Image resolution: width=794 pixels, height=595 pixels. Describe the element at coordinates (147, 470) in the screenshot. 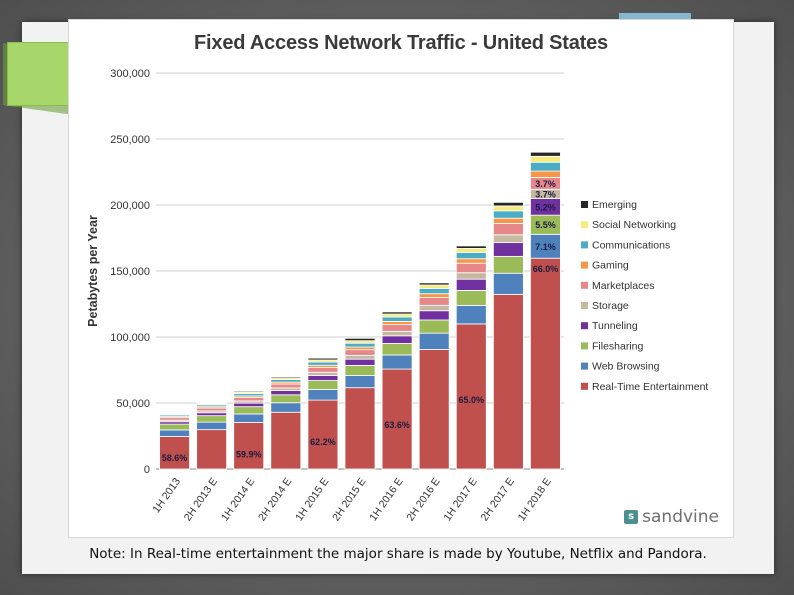

I see `y-tick-label: 0` at that location.